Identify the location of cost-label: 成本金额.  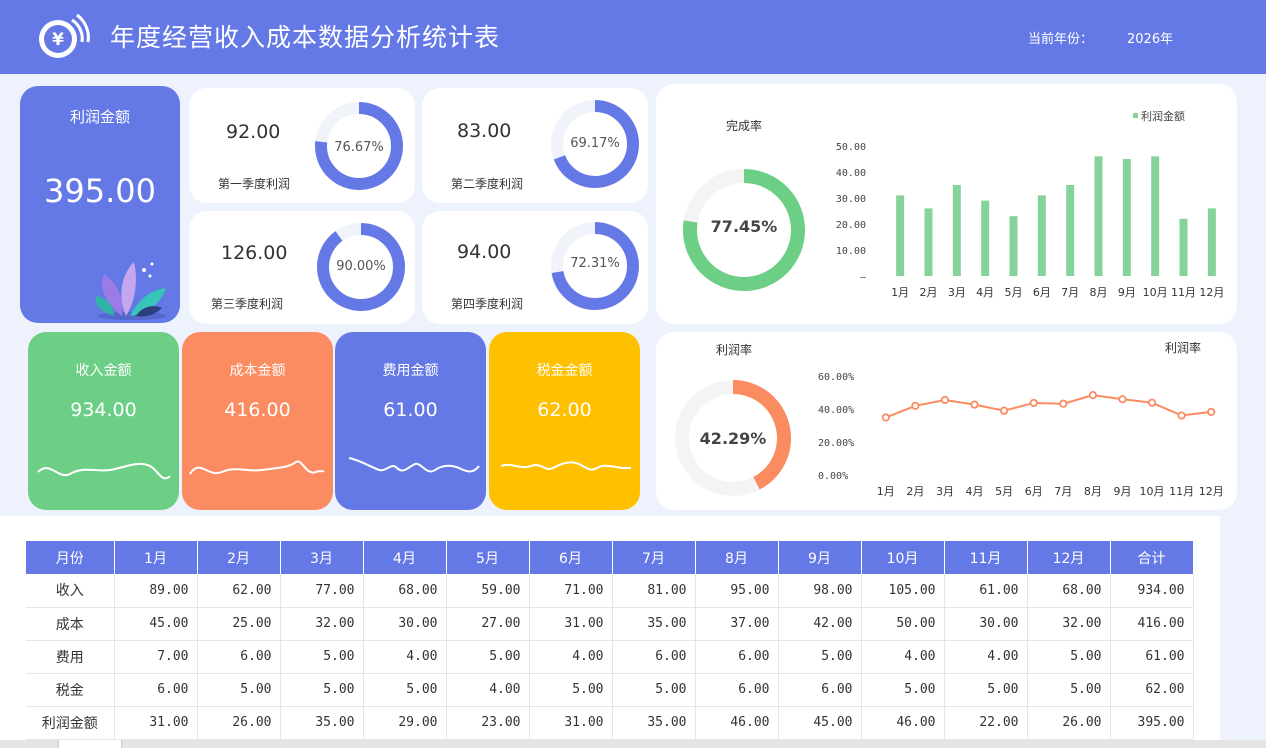
(257, 371).